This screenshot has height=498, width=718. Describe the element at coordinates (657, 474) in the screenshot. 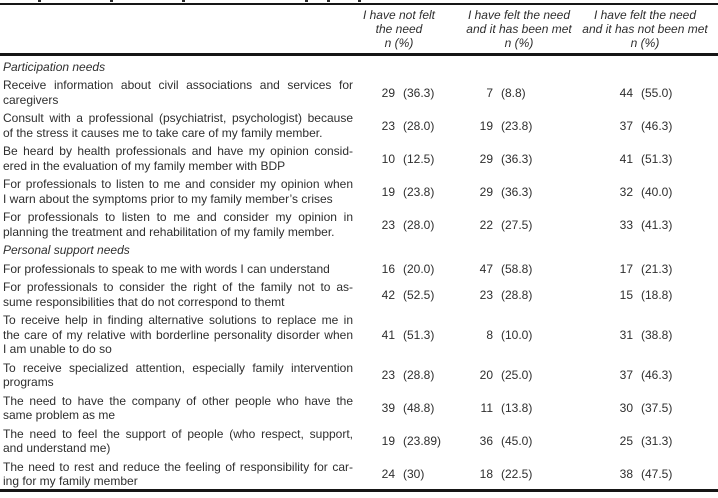

I see `percent-value: (47.5)` at that location.